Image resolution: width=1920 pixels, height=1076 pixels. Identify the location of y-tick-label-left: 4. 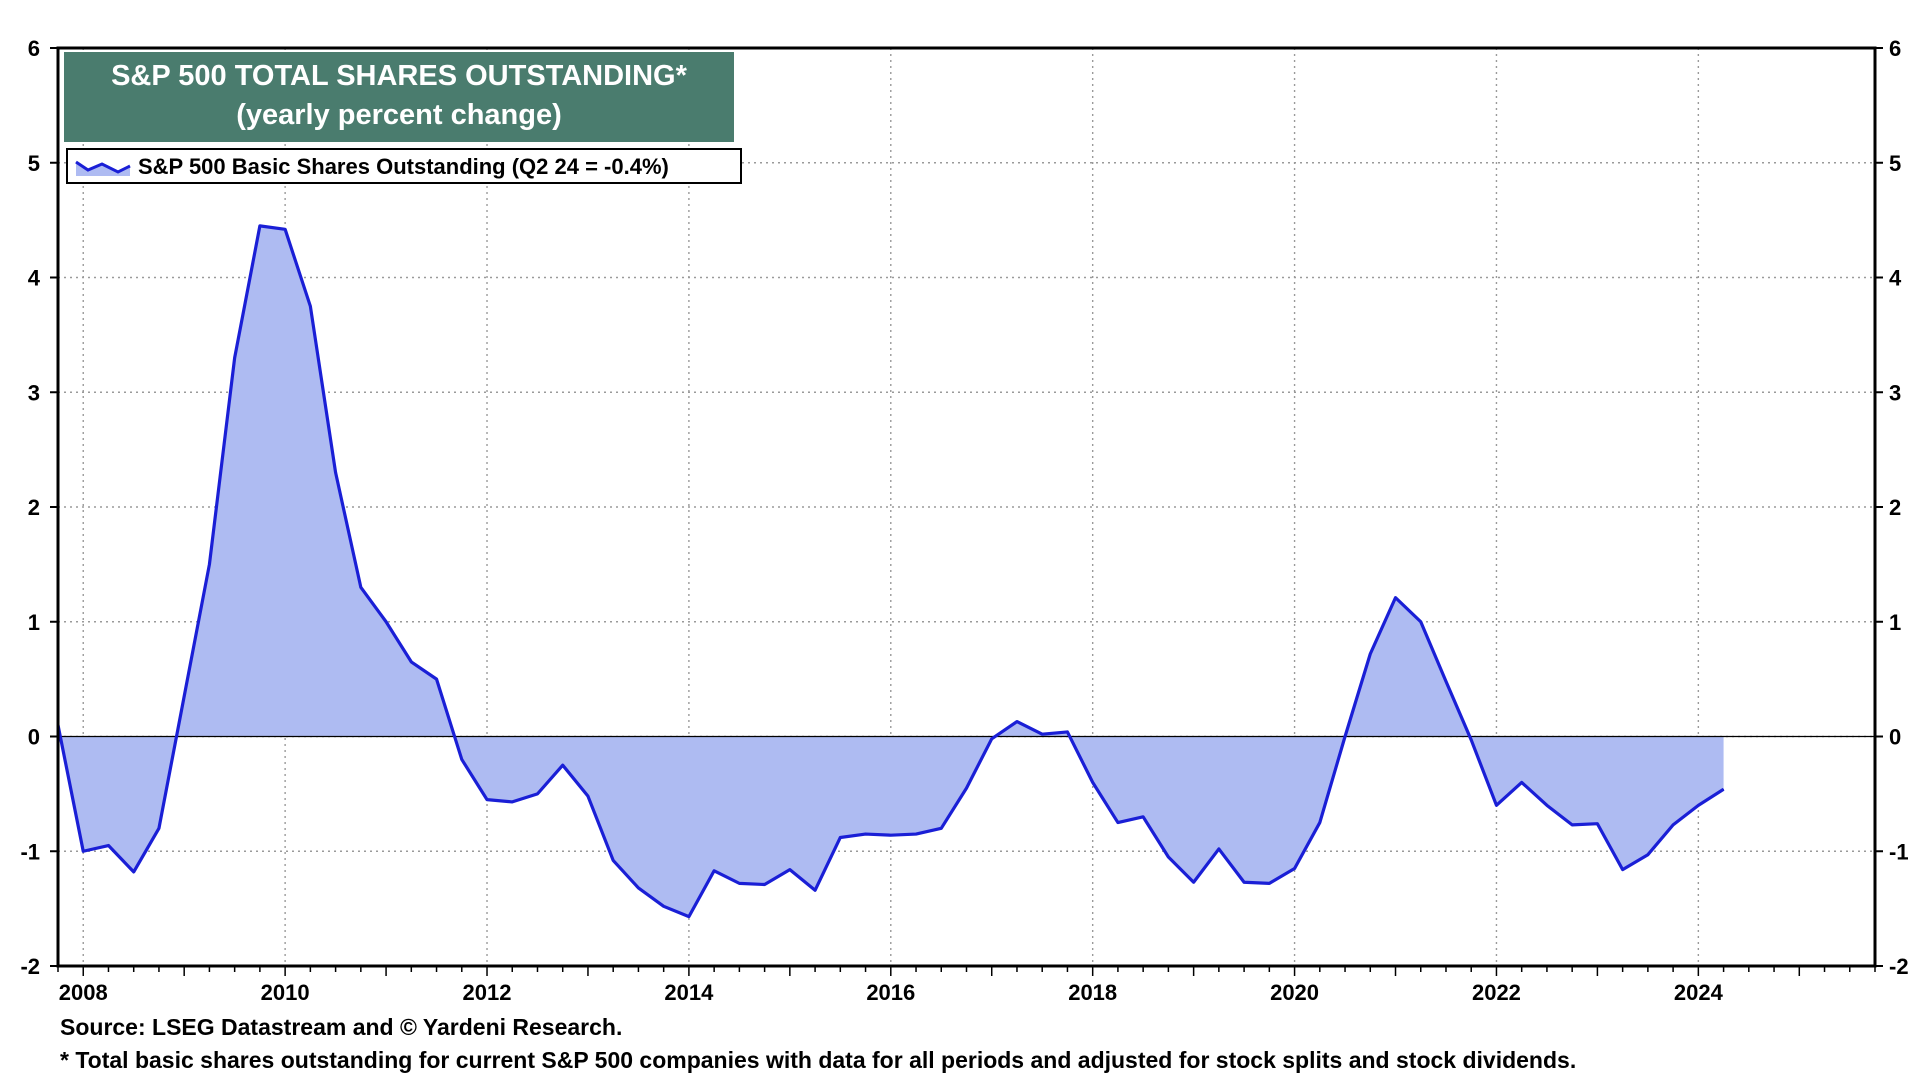
(34, 278).